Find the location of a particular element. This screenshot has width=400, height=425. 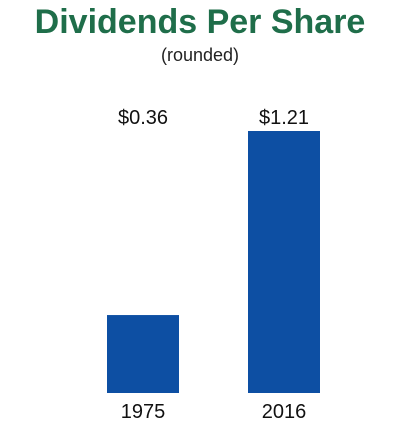

value-label-2016: $1.21 is located at coordinates (284, 118).